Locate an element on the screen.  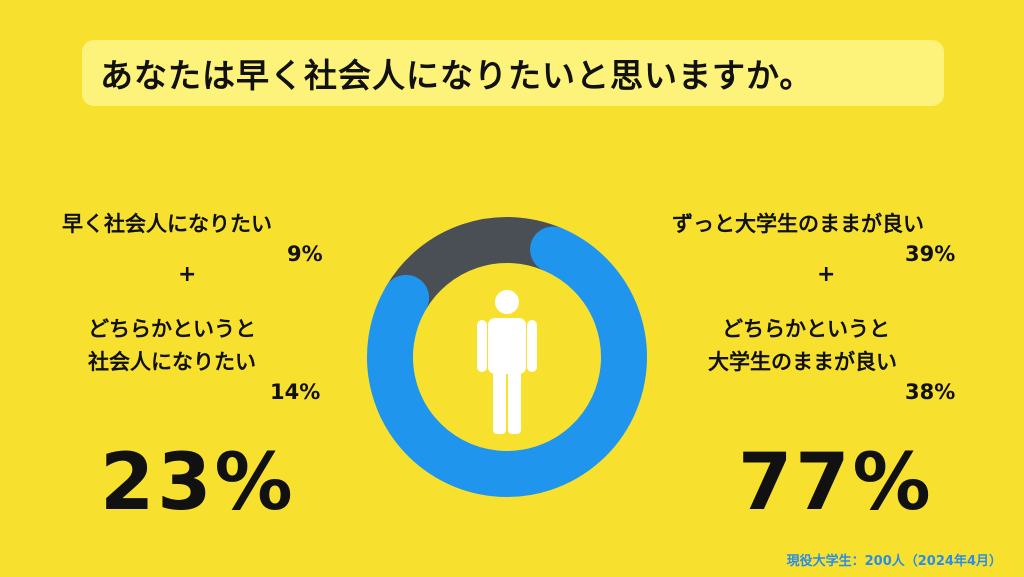
donut-cap-end is located at coordinates (406, 297).